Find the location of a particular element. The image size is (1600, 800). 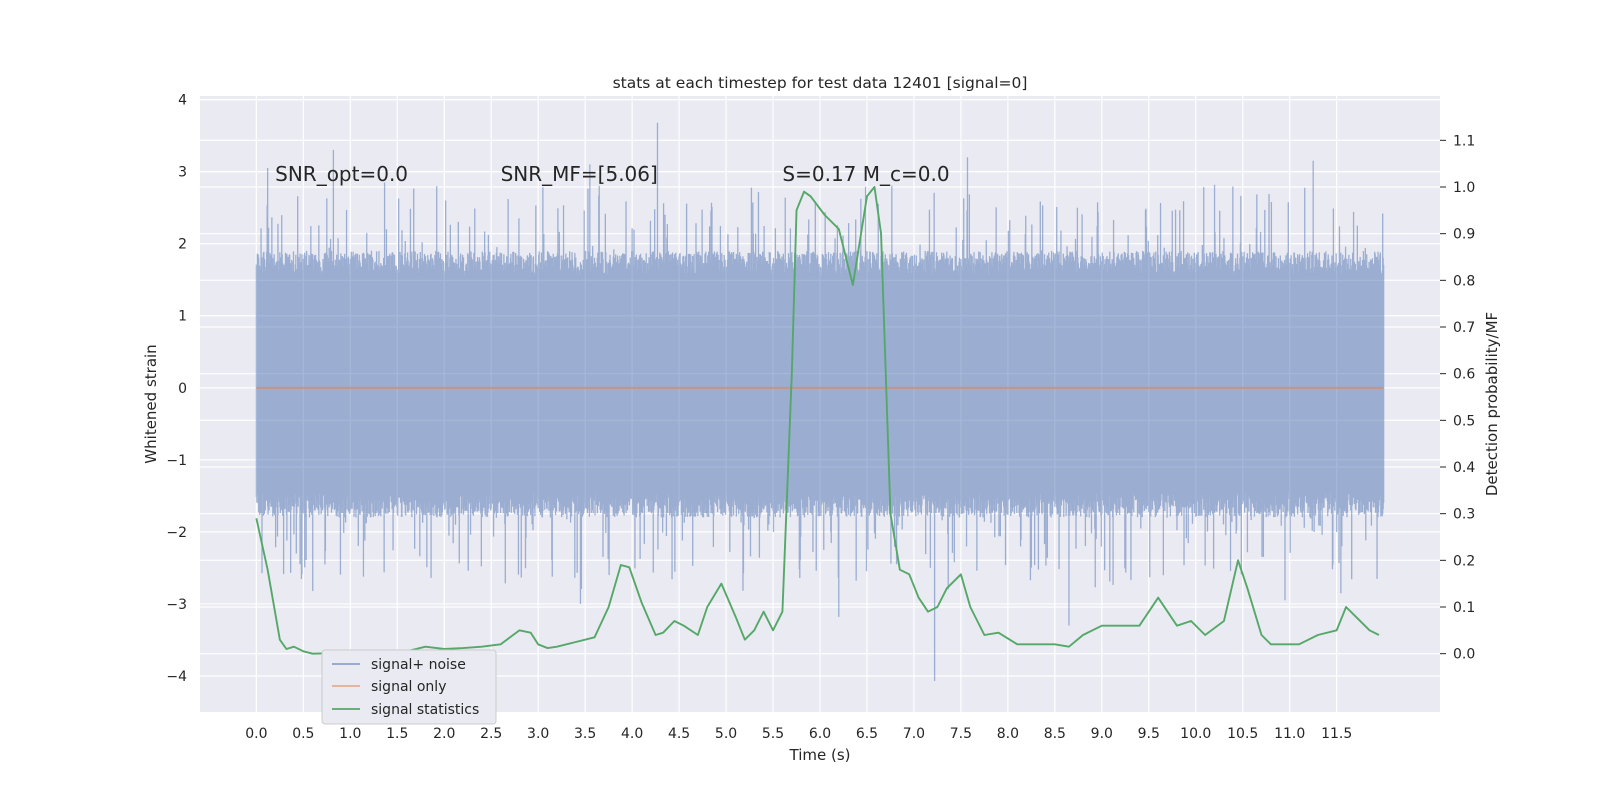

y2-tick-label: 0.2 is located at coordinates (1464, 561).